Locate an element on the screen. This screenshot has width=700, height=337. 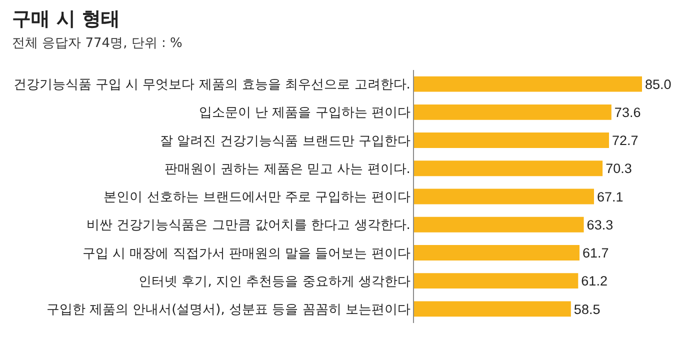
y-tick-label: 인터넷 후기, 지인 추천등을 중요하게 생각한다 is located at coordinates (274, 282).